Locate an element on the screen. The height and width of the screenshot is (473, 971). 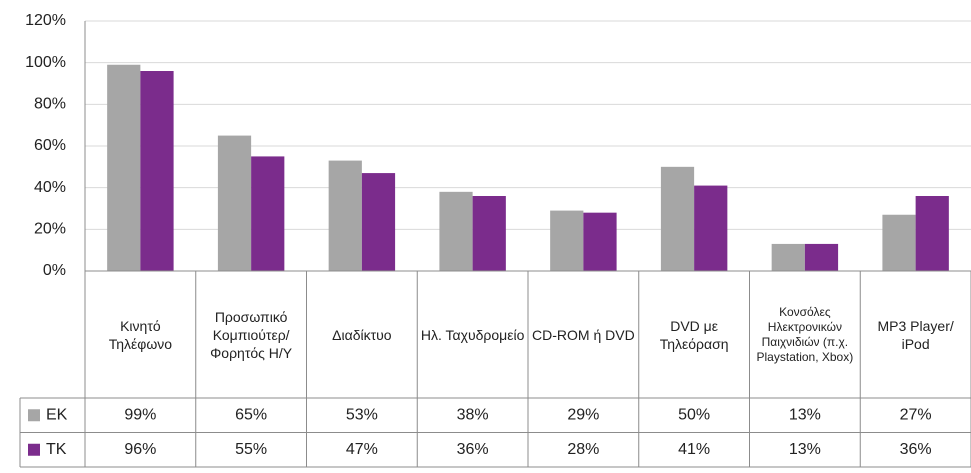
table-value: 65% is located at coordinates (251, 414).